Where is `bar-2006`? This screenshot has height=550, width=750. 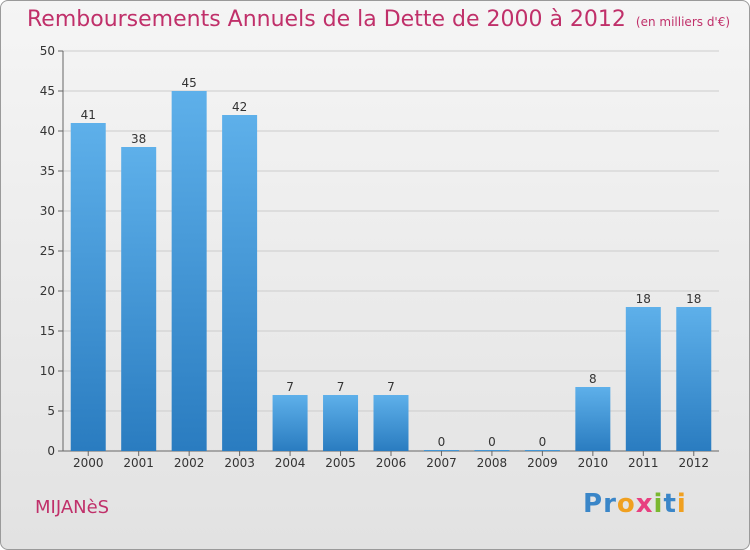
bar-2006 is located at coordinates (391, 423).